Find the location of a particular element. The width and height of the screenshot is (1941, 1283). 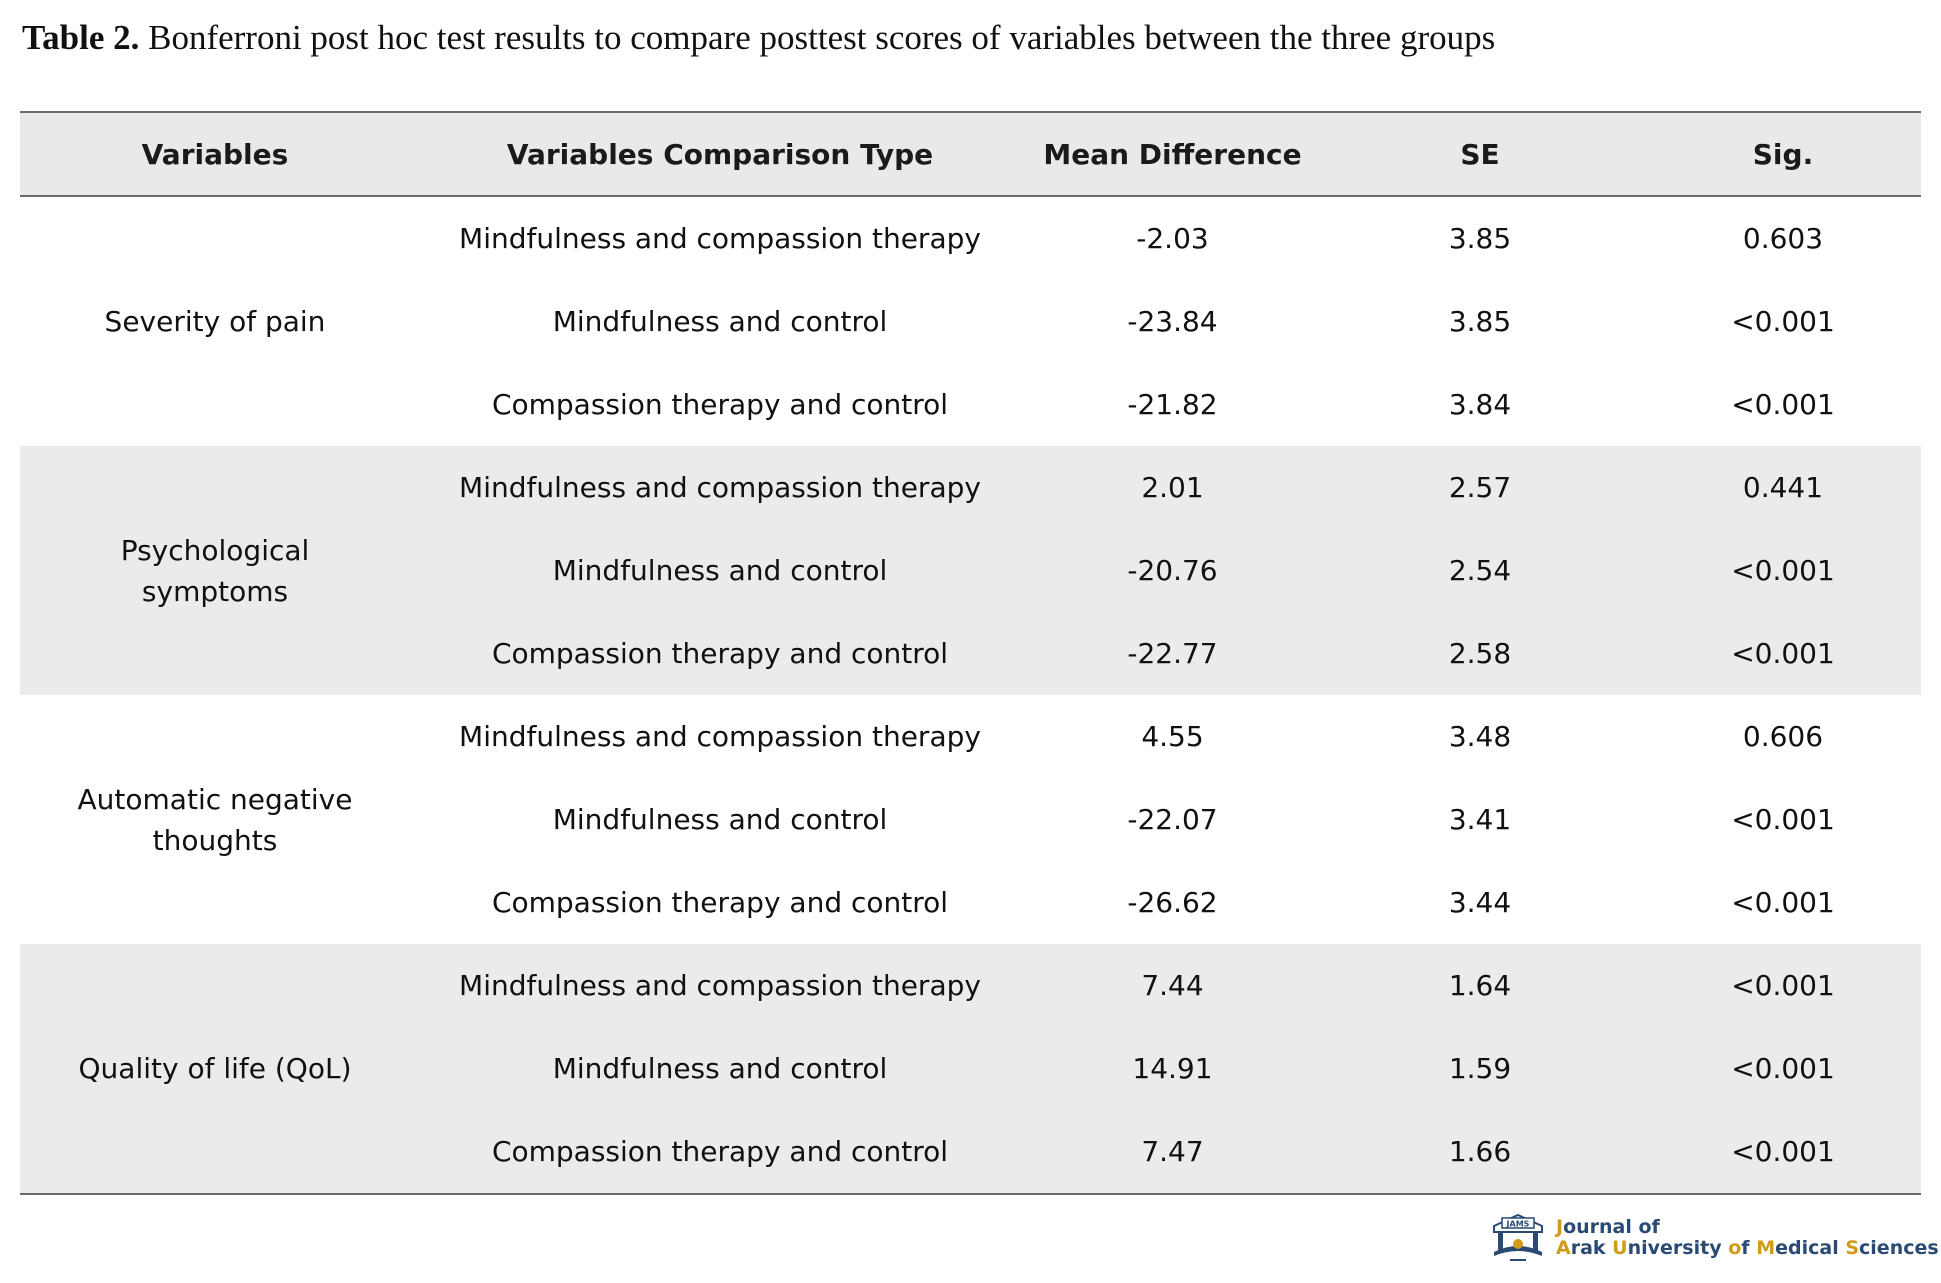

se-cell: 3.48 is located at coordinates (1480, 736).